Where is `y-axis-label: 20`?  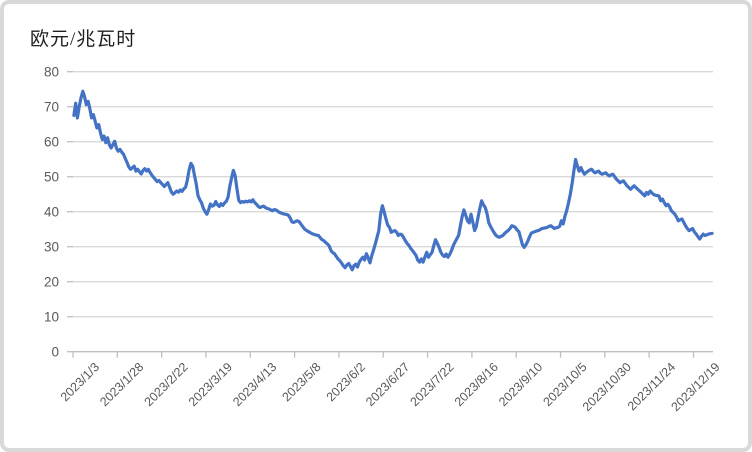
y-axis-label: 20 is located at coordinates (51, 282).